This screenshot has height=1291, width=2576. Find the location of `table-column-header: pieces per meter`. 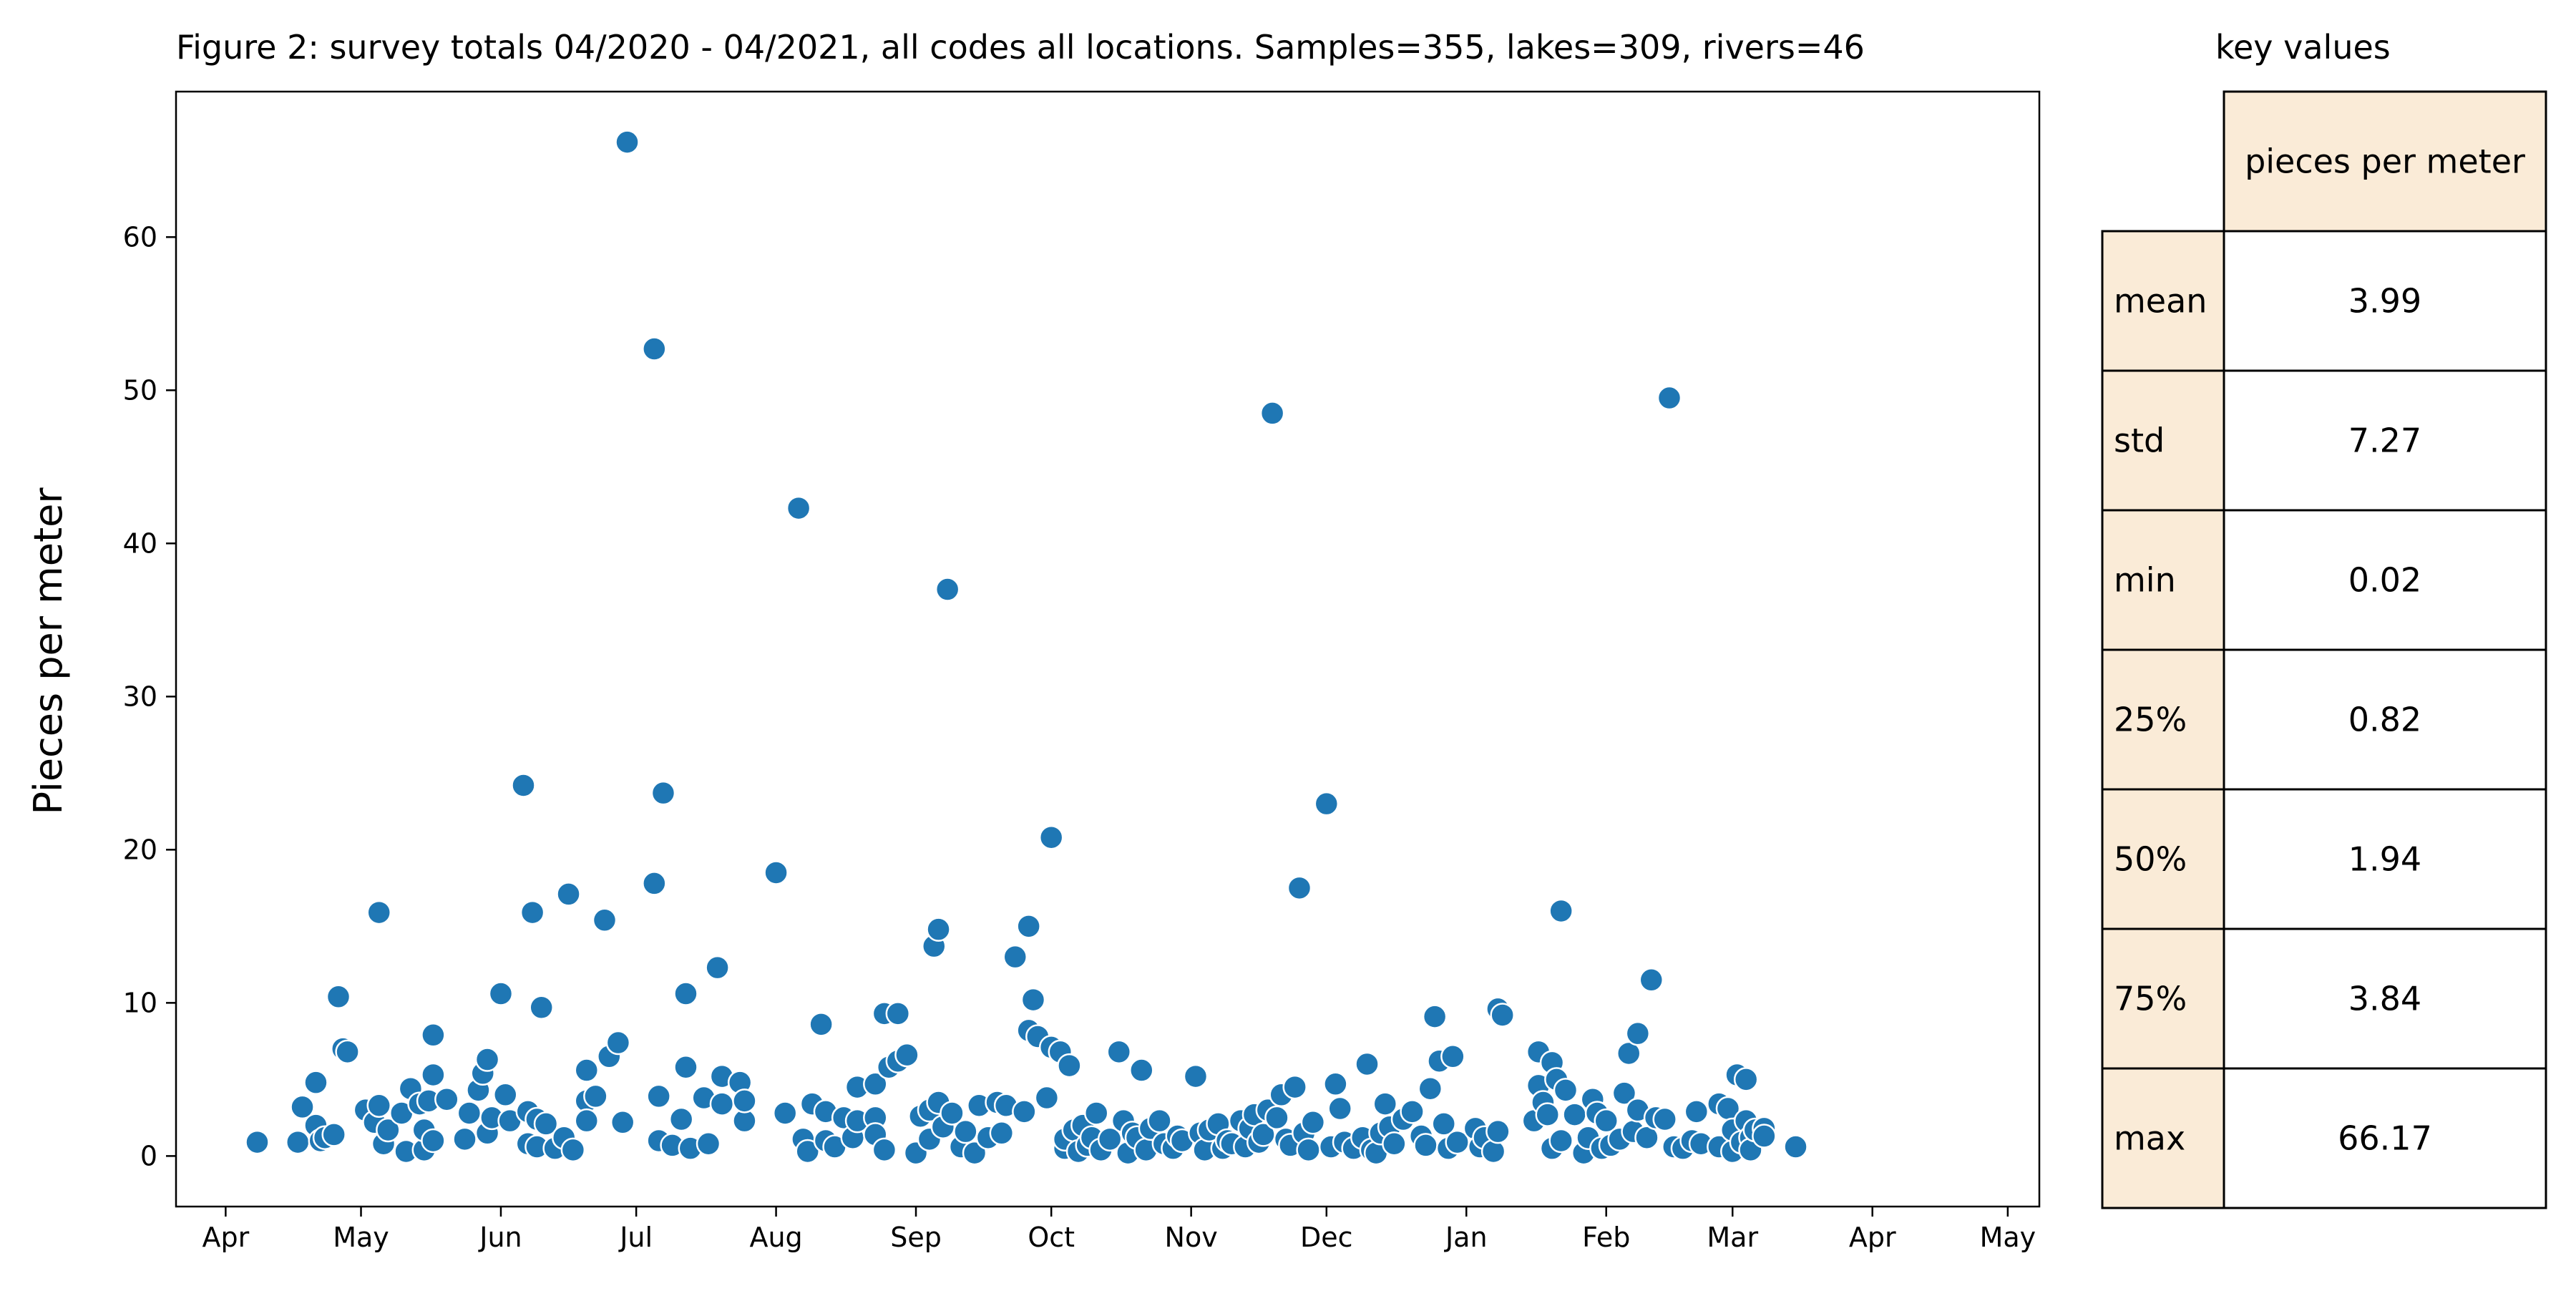

table-column-header: pieces per meter is located at coordinates (2385, 161).